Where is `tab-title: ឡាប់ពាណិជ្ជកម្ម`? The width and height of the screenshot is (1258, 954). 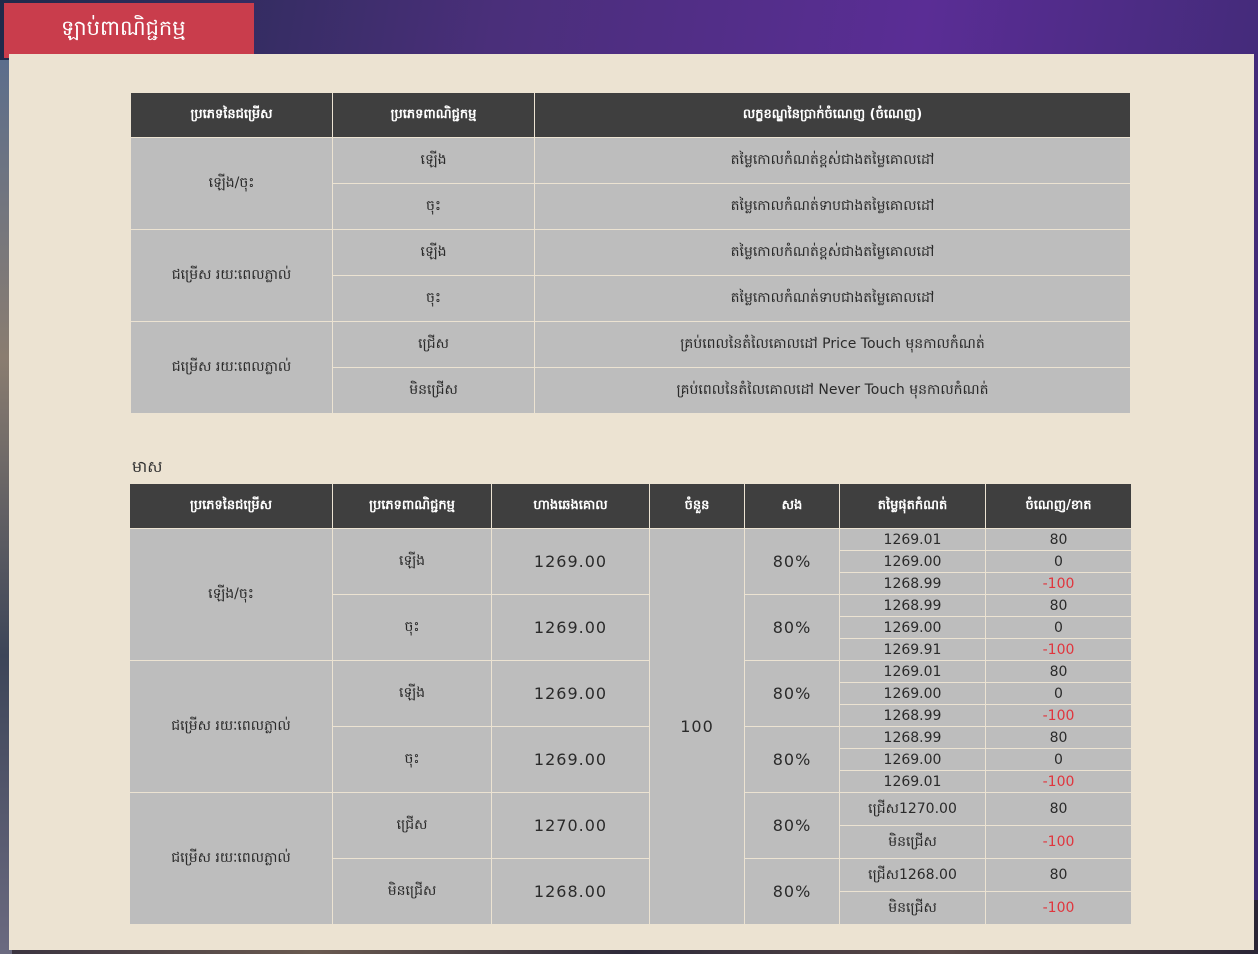 tab-title: ឡាប់ពាណិជ្ជកម្ម is located at coordinates (129, 30).